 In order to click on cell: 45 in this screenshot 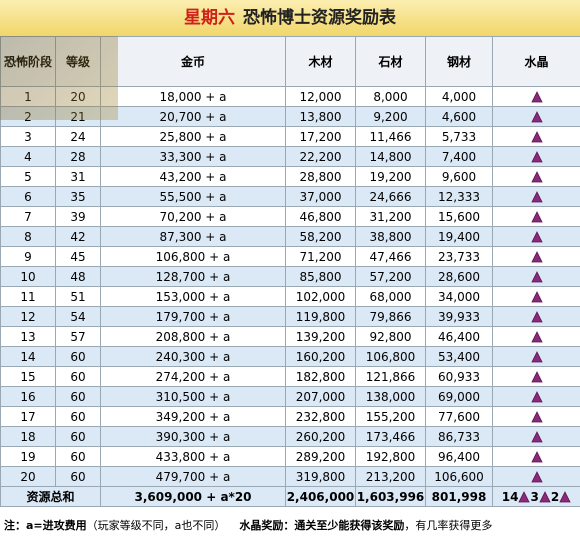, I will do `click(78, 256)`.